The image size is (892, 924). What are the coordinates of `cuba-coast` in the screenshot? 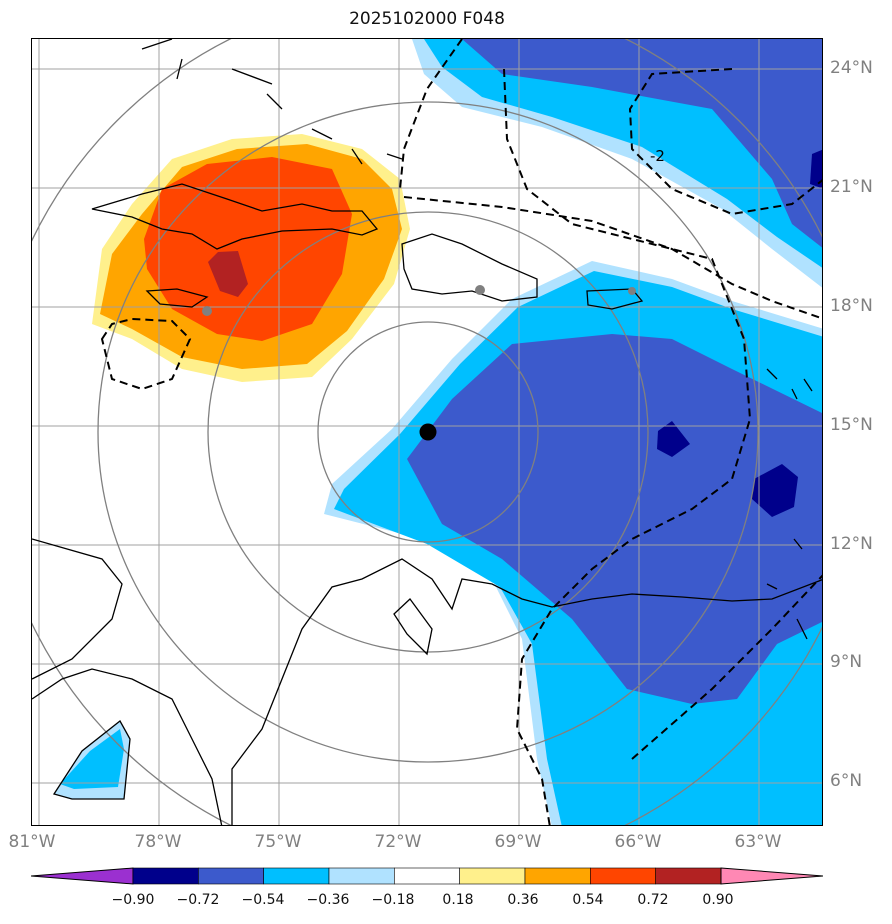 It's located at (235, 216).